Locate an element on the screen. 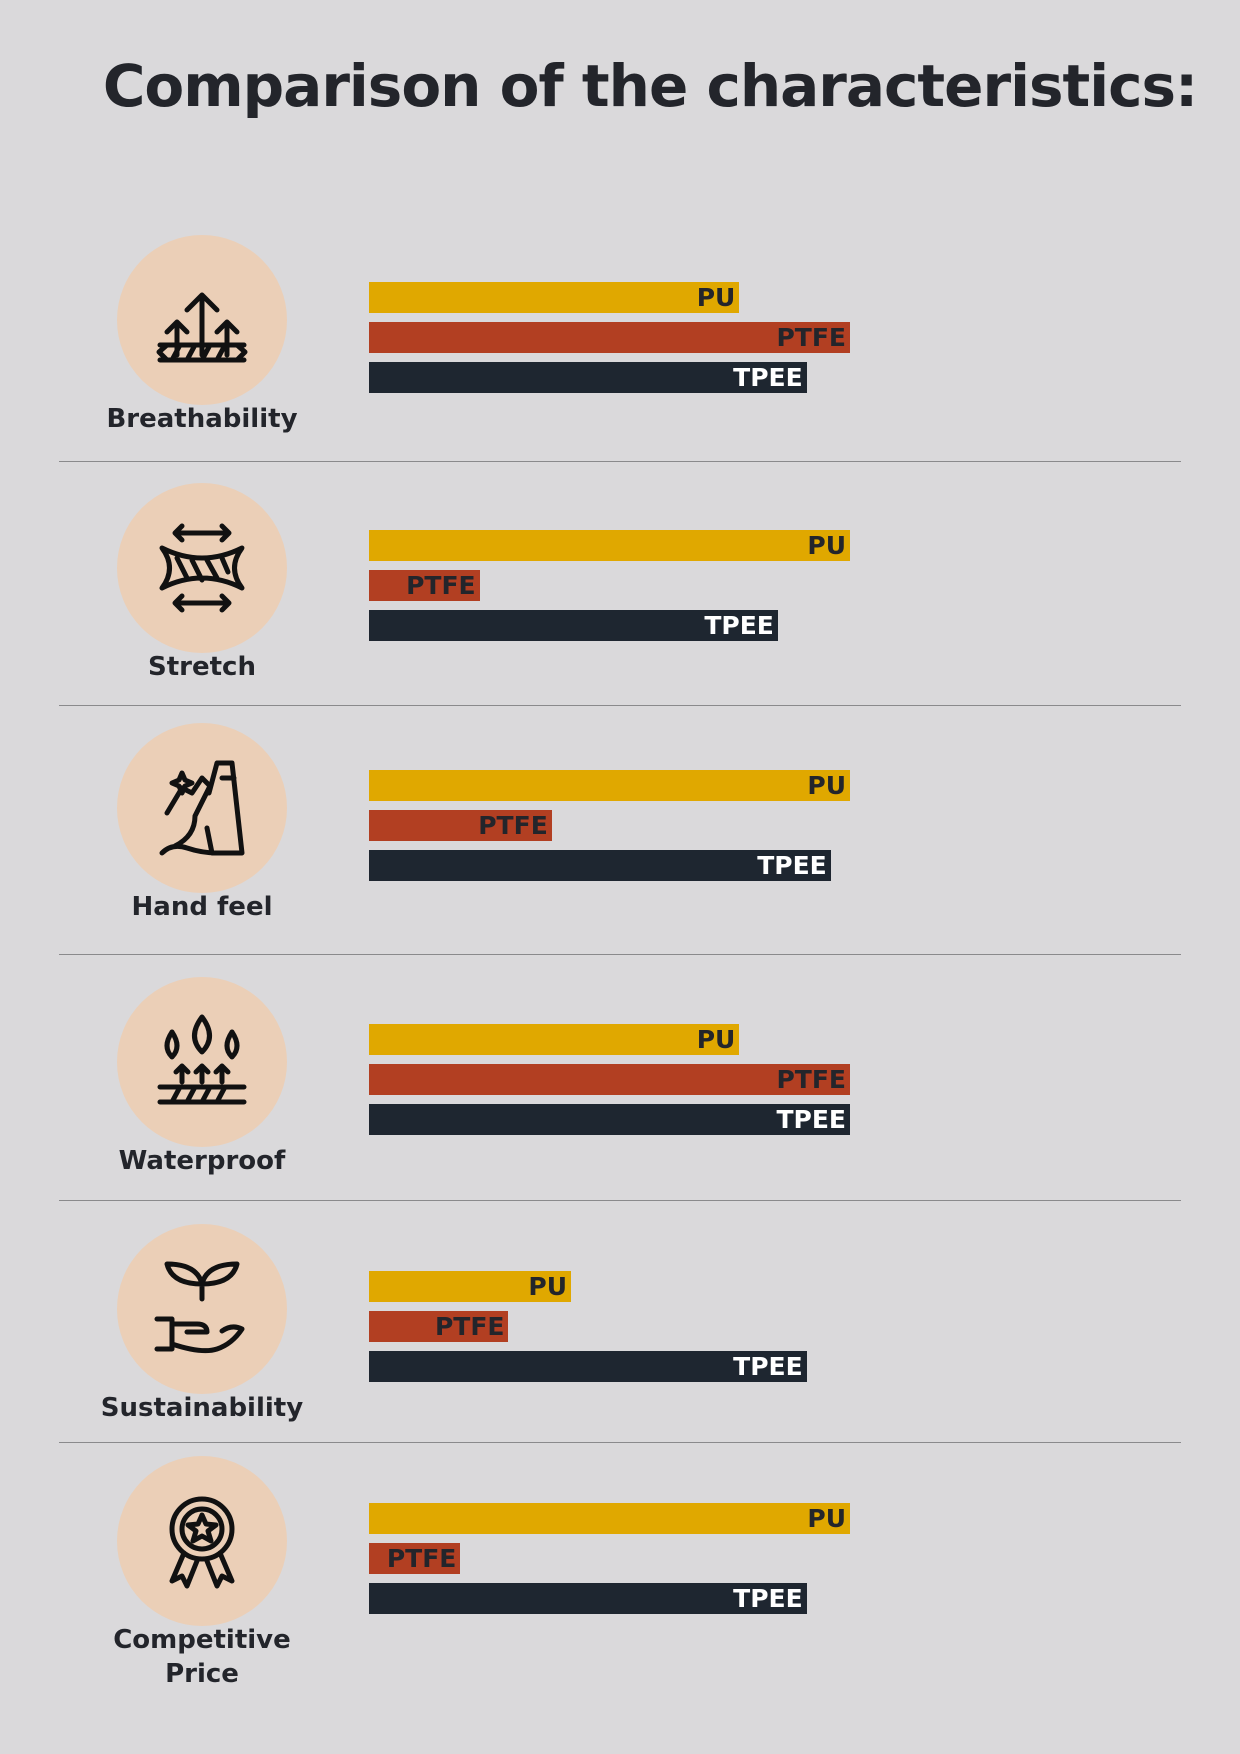 The width and height of the screenshot is (1240, 1754). category-label: Breathability is located at coordinates (202, 419).